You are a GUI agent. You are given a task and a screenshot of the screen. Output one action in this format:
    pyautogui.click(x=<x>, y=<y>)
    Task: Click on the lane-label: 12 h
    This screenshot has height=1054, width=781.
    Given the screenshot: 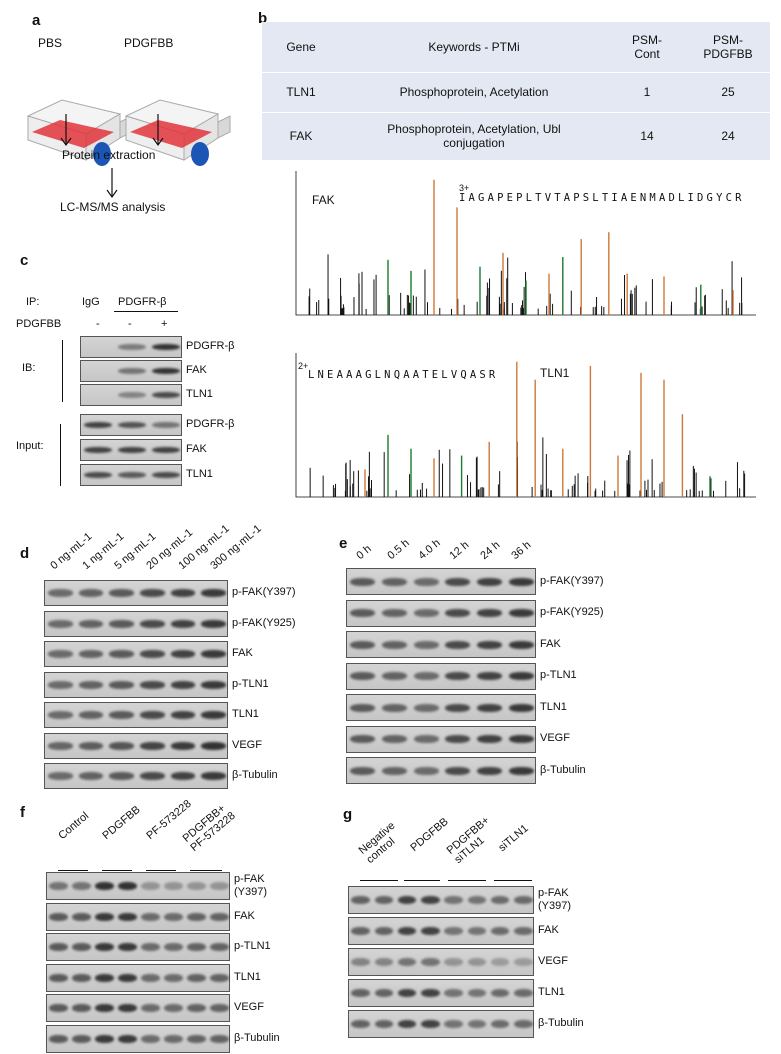 What is the action you would take?
    pyautogui.click(x=459, y=550)
    